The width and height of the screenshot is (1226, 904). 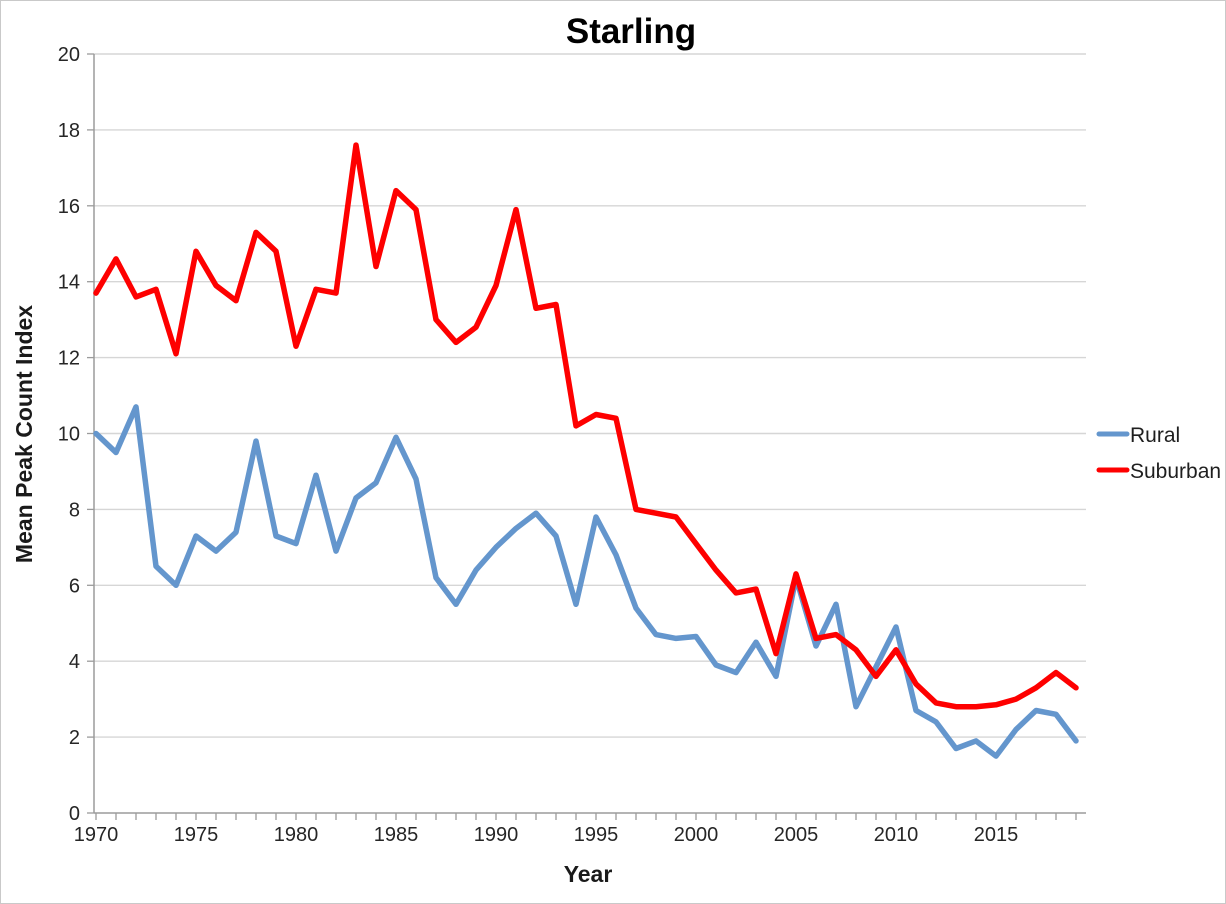 I want to click on chart-title: Starling, so click(x=631, y=31).